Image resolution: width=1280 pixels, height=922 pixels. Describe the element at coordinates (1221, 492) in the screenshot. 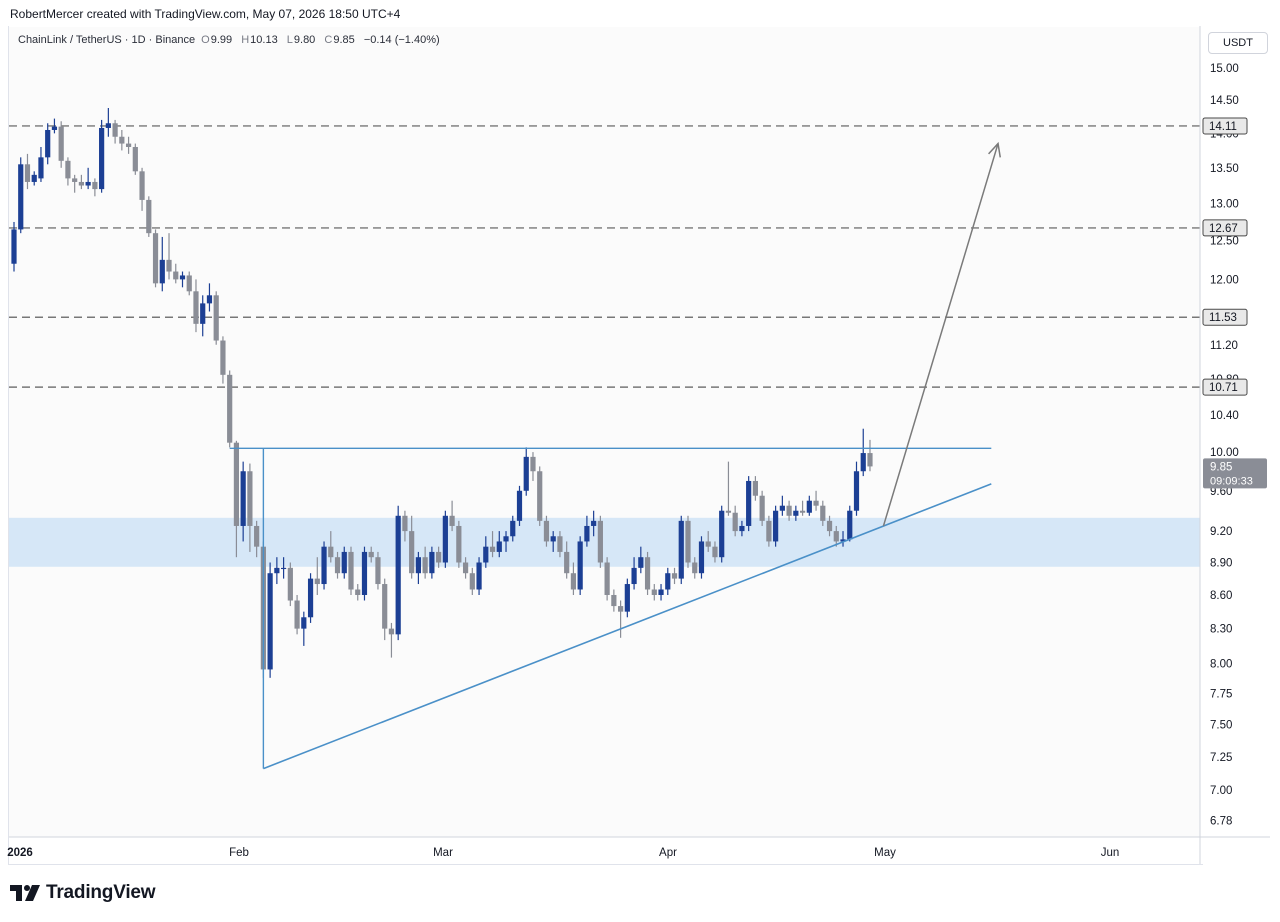

I see `price-tick-label: 9.60` at that location.